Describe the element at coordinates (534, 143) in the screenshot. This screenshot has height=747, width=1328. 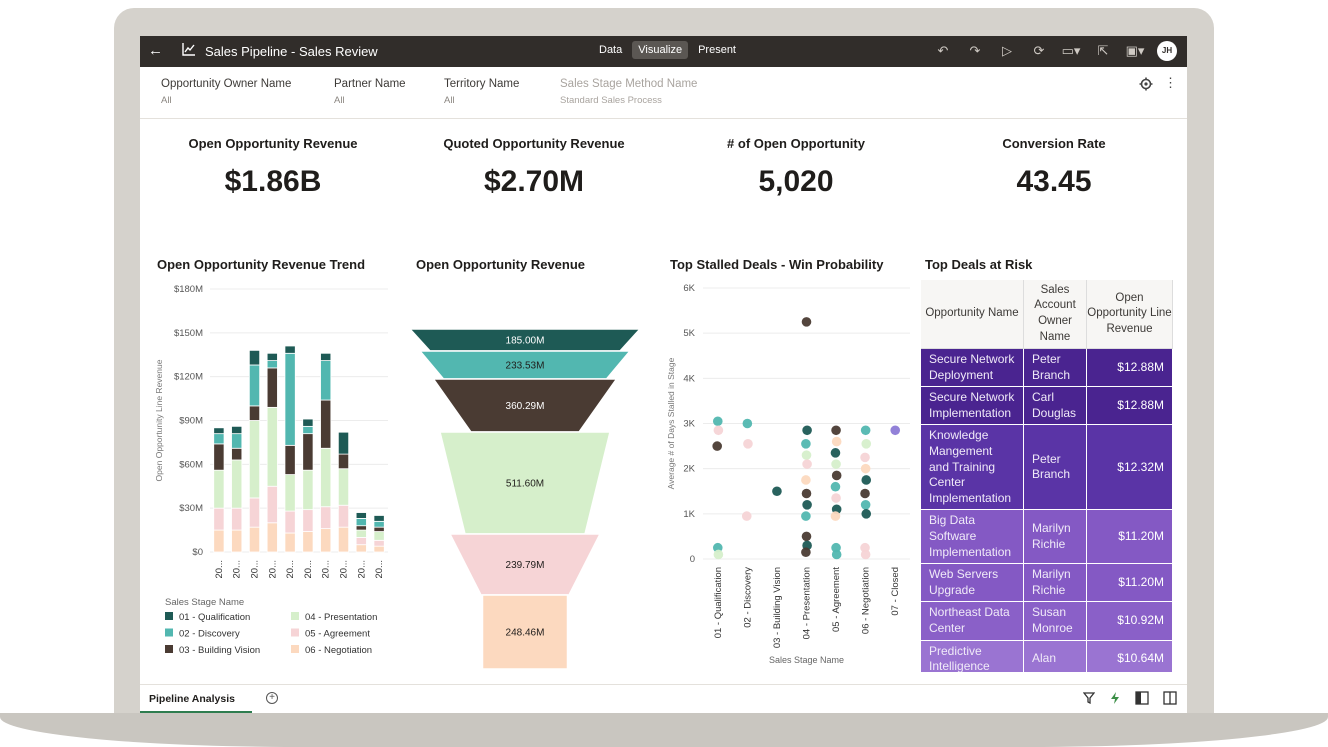
I see `kpi-title: Quoted Opportunity Revenue` at that location.